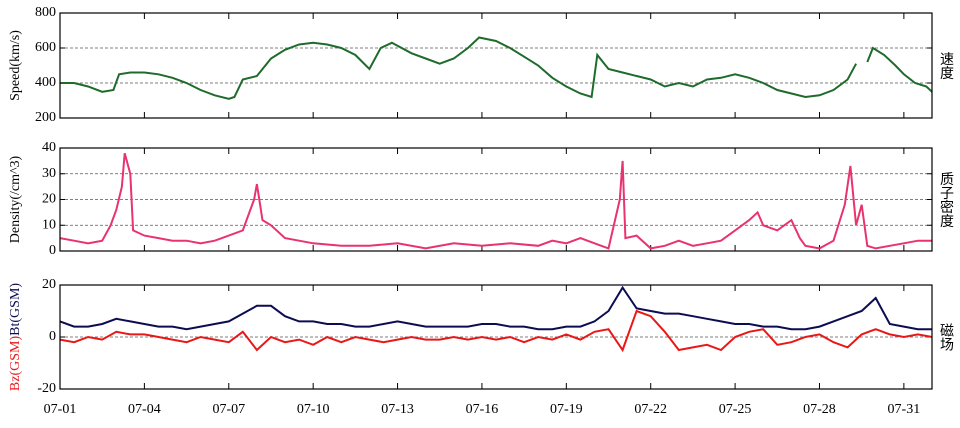 The width and height of the screenshot is (960, 428). What do you see at coordinates (228, 409) in the screenshot?
I see `x-tick-label: 07-07` at bounding box center [228, 409].